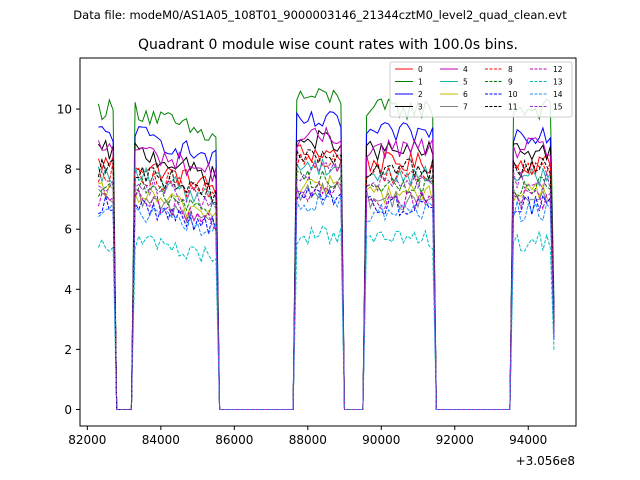 This screenshot has height=480, width=640. Describe the element at coordinates (420, 82) in the screenshot. I see `legend-label-1: 1` at that location.